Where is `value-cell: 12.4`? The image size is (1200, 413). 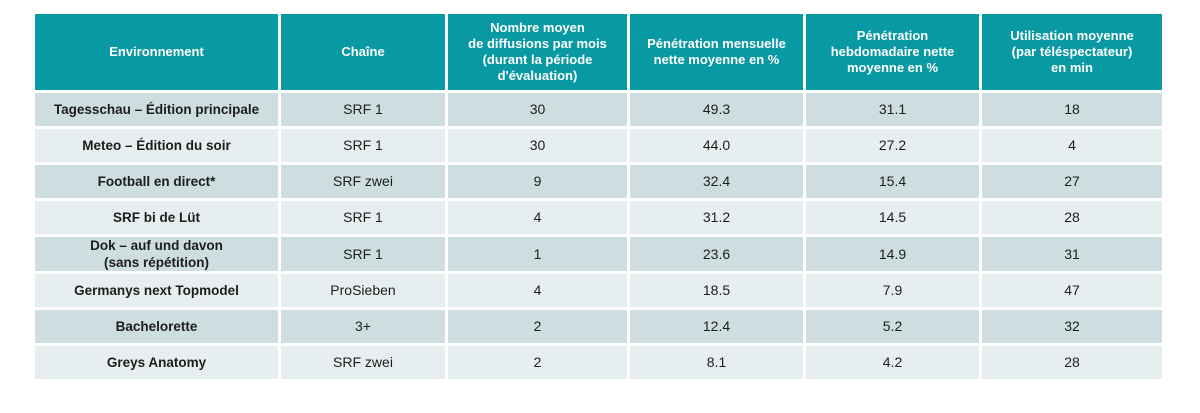 value-cell: 12.4 is located at coordinates (716, 326).